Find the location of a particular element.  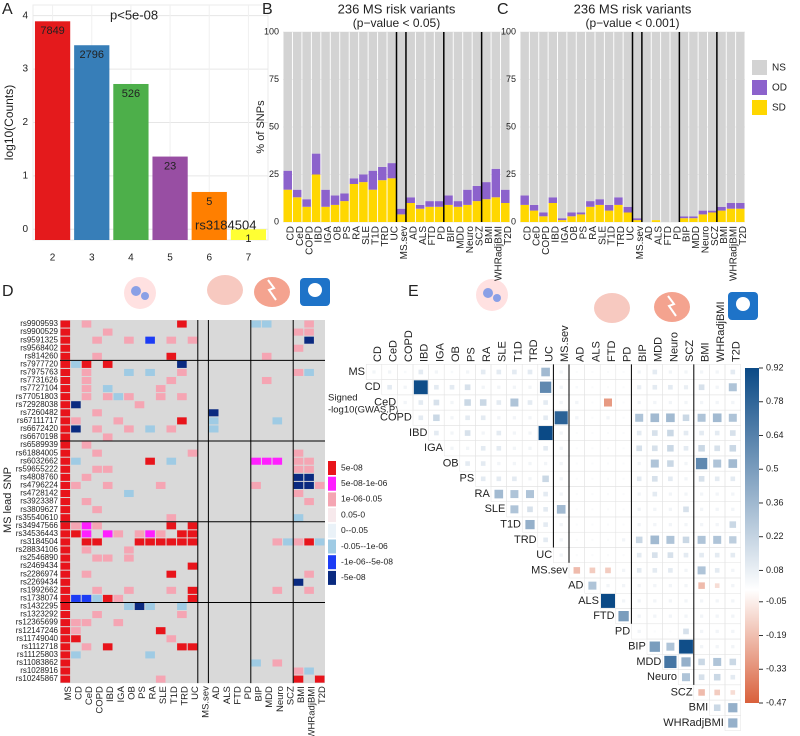

y-tick-label: 75 is located at coordinates (274, 79).